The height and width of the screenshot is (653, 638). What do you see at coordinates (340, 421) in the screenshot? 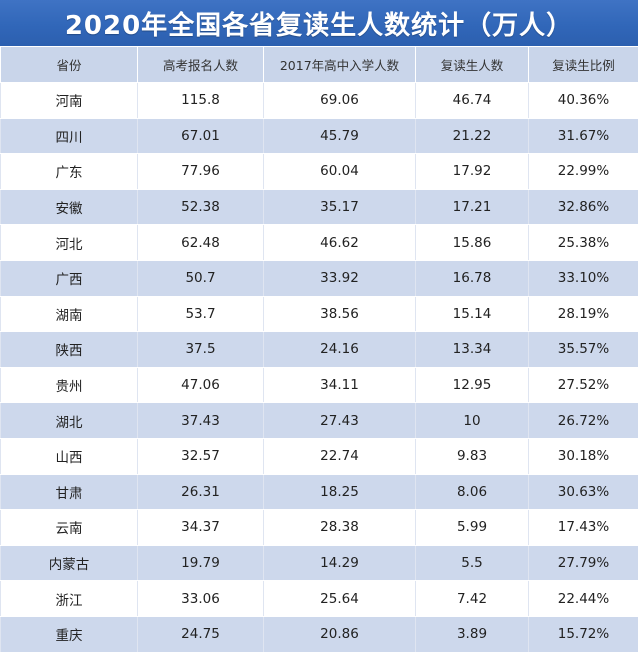
I see `enrollment-2017-cell: 27.43` at bounding box center [340, 421].